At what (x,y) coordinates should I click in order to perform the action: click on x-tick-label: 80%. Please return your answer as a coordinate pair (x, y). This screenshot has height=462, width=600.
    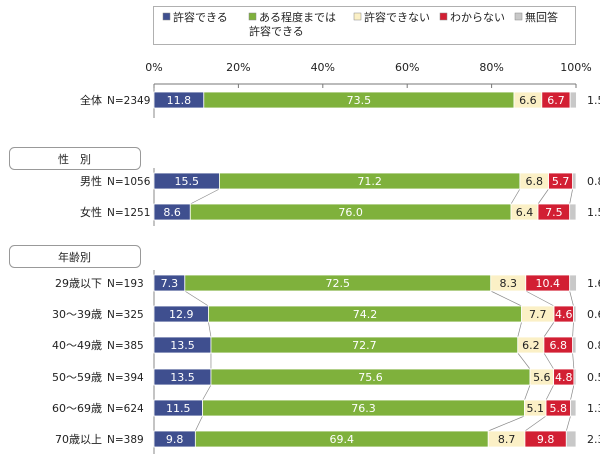
    Looking at the image, I should click on (491, 67).